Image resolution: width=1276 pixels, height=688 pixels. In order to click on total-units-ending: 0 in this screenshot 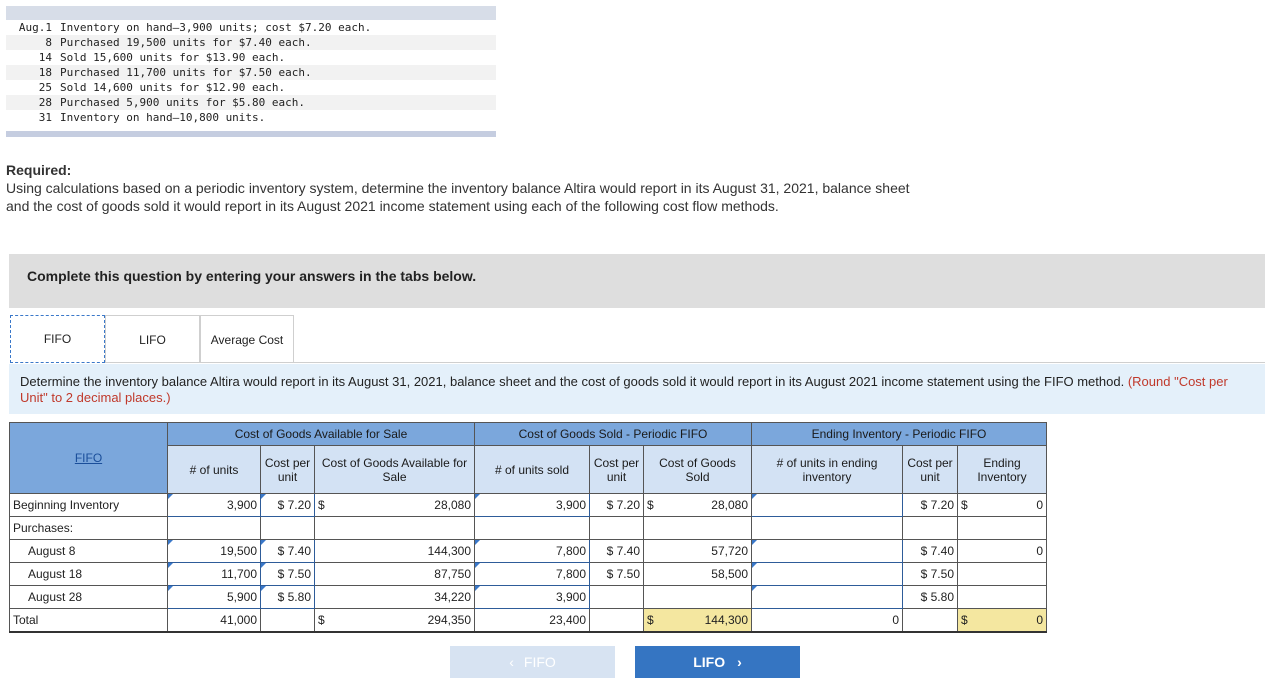, I will do `click(827, 620)`.